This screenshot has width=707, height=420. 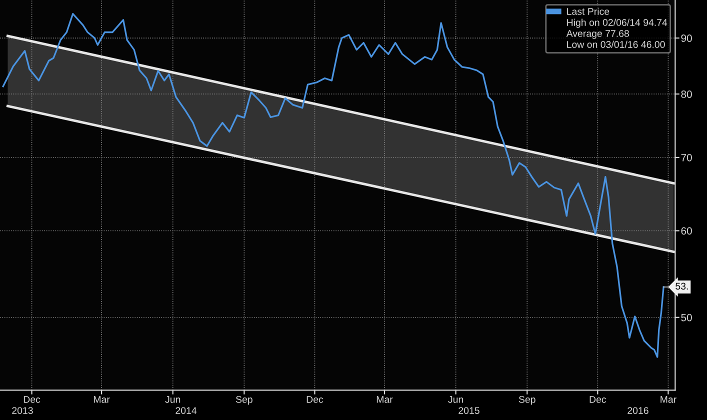 I want to click on y-tick-label: 90, so click(x=686, y=38).